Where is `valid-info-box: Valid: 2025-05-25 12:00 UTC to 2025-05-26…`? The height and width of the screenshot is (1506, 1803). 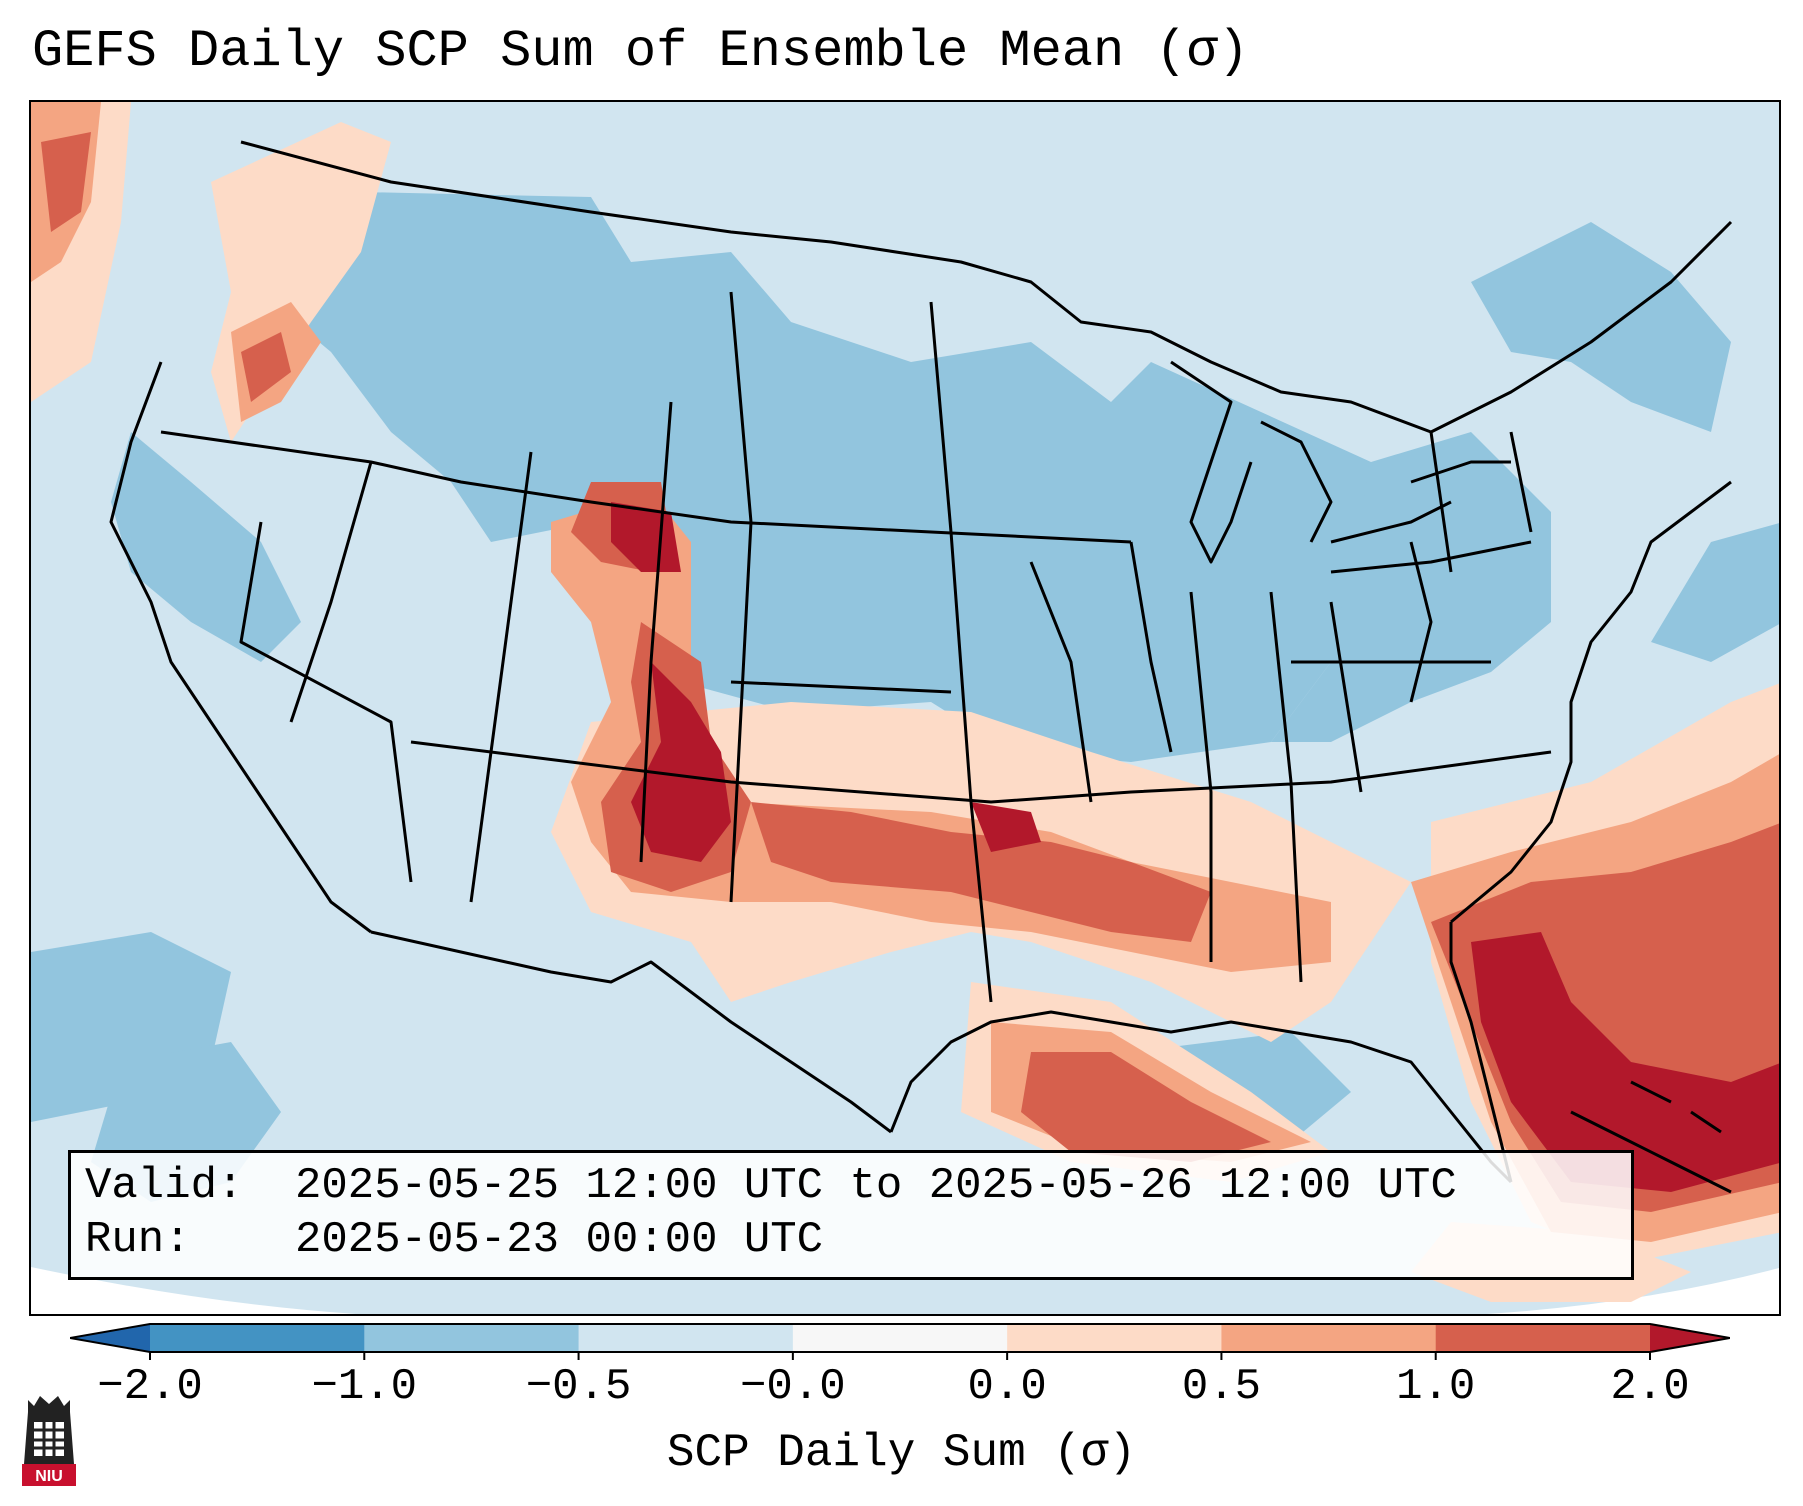
valid-info-box: Valid: 2025-05-25 12:00 UTC to 2025-05-26… is located at coordinates (851, 1215).